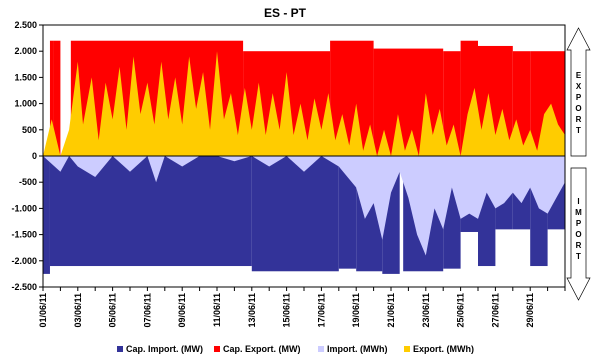  I want to click on x-tick-label: 21/06/11, so click(391, 310).